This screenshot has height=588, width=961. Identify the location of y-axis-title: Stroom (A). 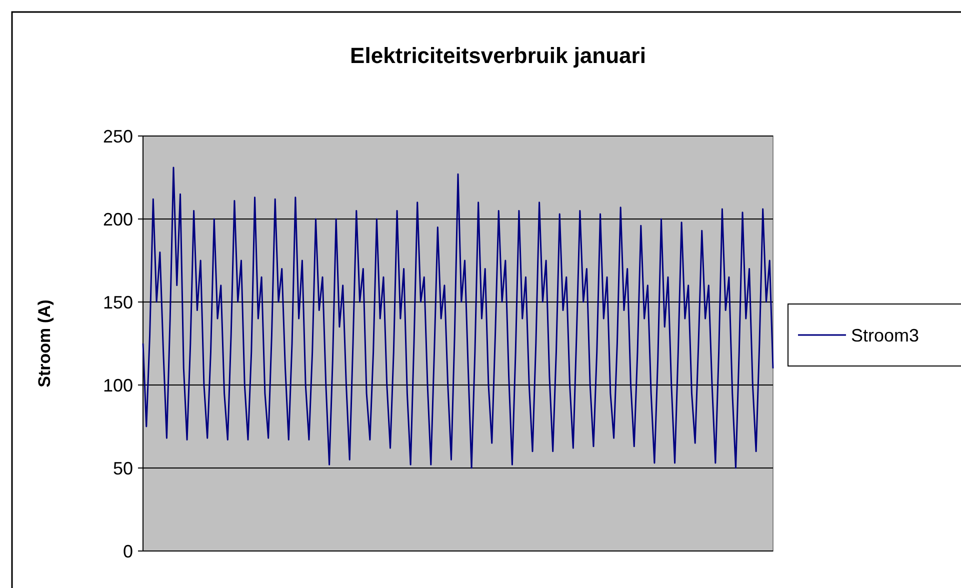
(44, 344).